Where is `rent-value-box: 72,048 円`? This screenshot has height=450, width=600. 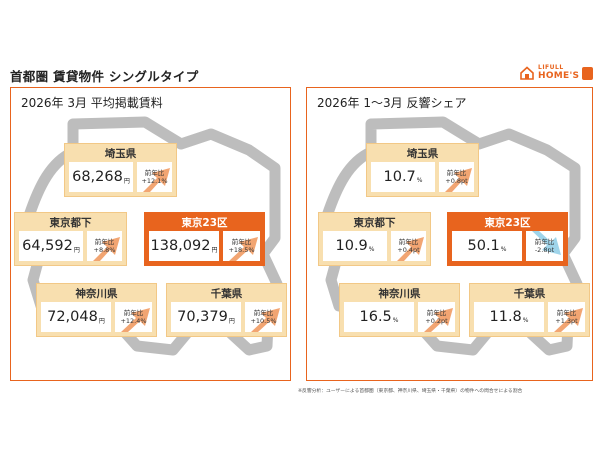 rent-value-box: 72,048 円 is located at coordinates (76, 317).